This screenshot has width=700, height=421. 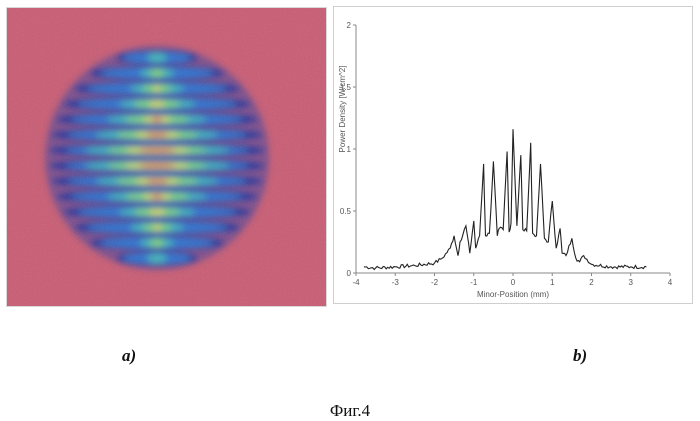 What do you see at coordinates (342, 109) in the screenshot?
I see `y-axis-label: Power Density [W/cm^2]` at bounding box center [342, 109].